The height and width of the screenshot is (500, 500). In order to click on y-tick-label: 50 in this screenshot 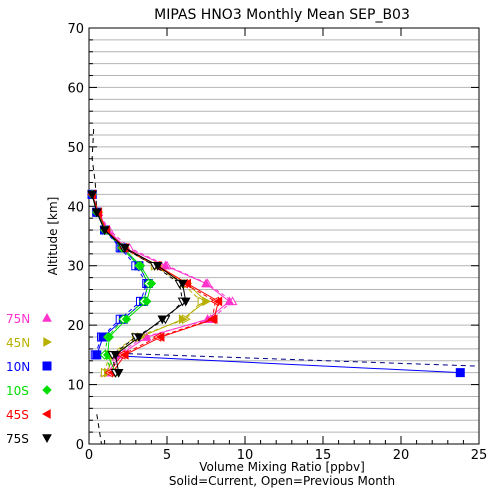, I will do `click(75, 148)`.